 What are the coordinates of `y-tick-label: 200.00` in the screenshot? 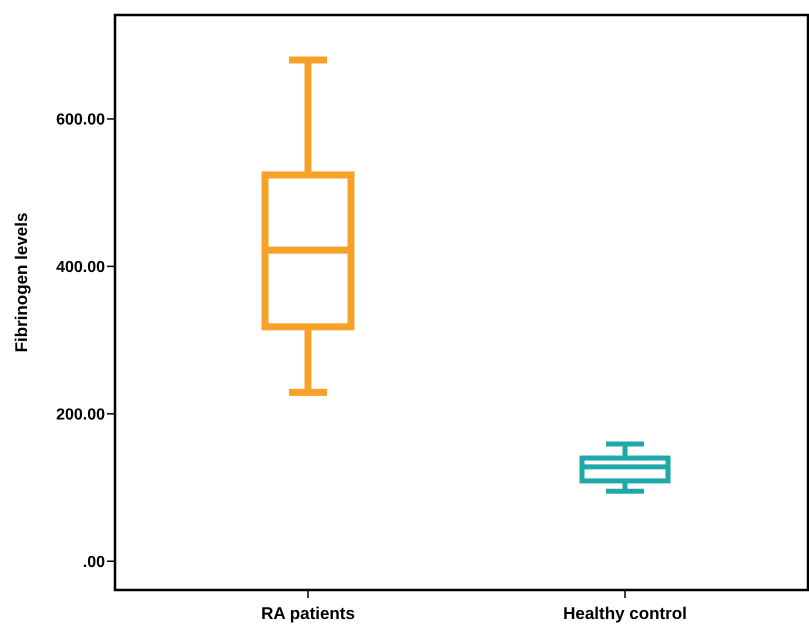 It's located at (81, 415).